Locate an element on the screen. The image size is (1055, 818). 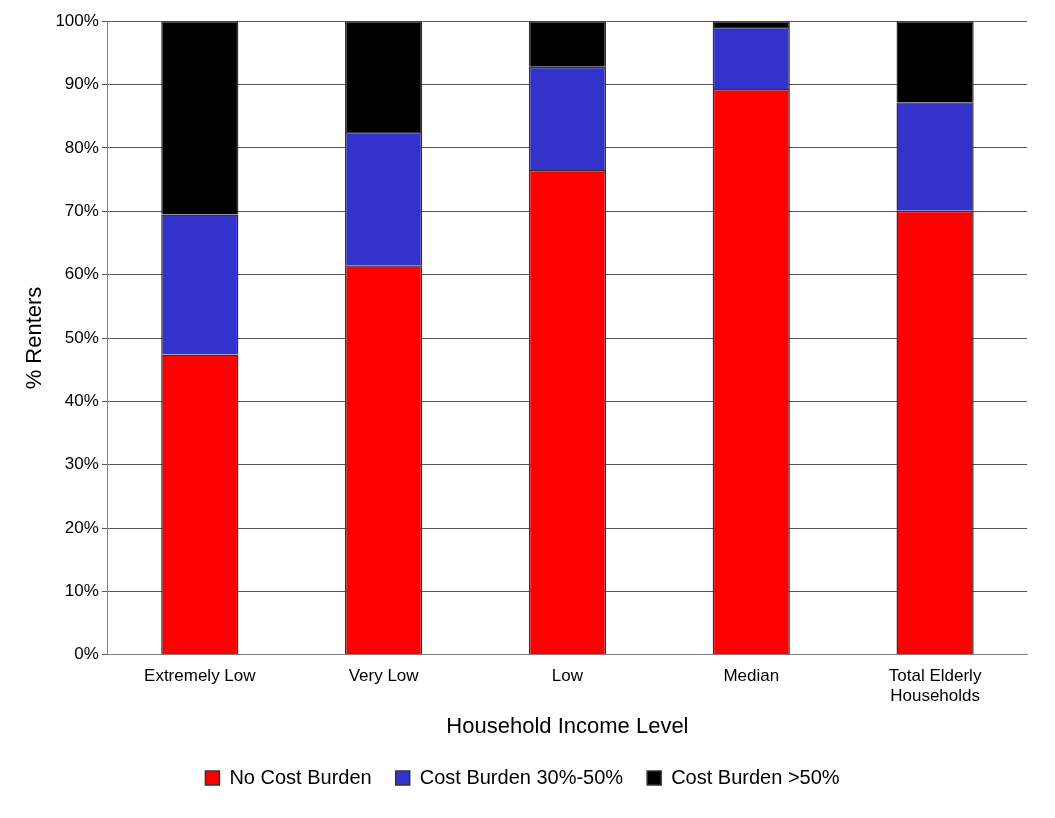
y-tick-label: 80% is located at coordinates (81, 147).